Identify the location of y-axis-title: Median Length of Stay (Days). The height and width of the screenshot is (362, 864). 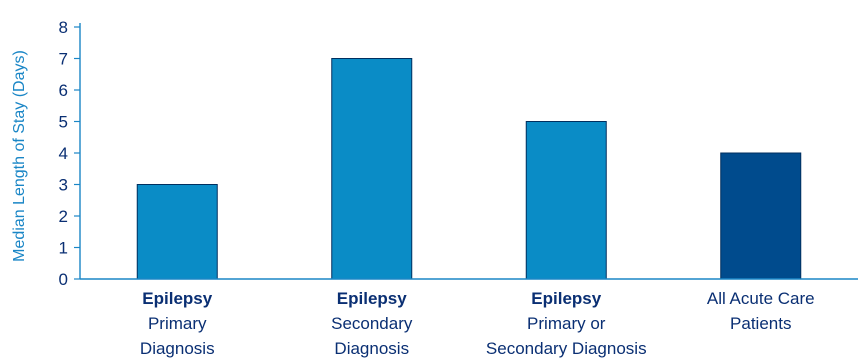
(19, 156).